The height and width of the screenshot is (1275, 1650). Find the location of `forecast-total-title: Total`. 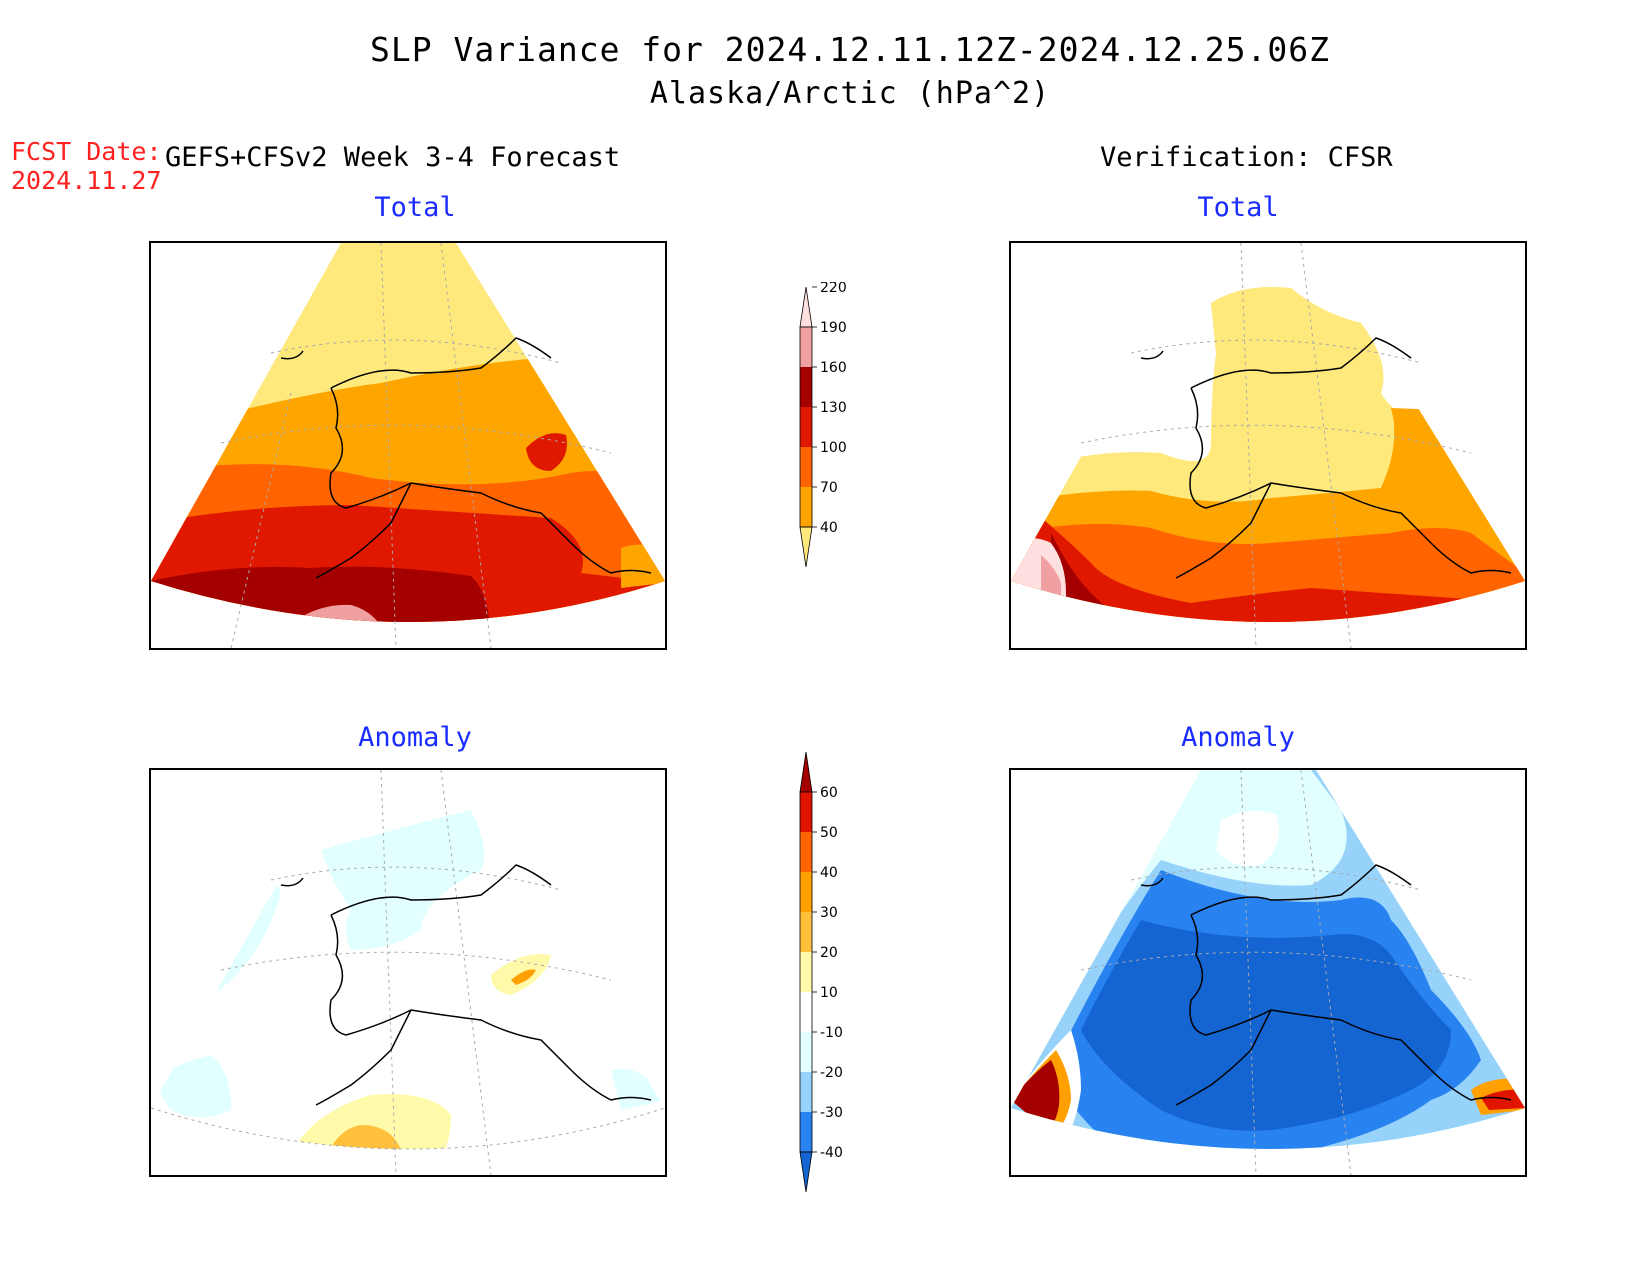

forecast-total-title: Total is located at coordinates (415, 207).